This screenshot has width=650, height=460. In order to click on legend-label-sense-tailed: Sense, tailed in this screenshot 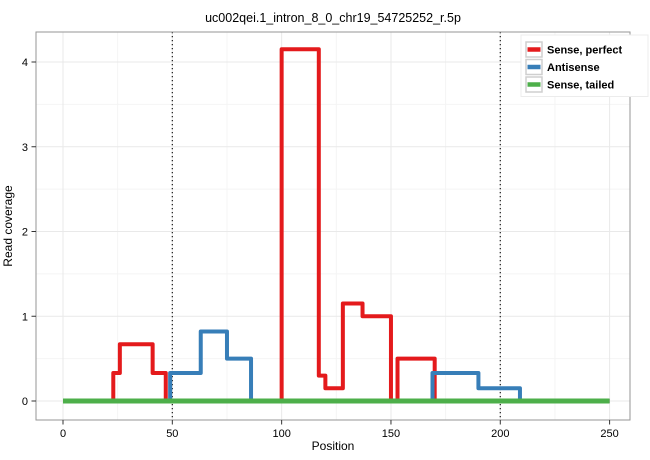, I will do `click(580, 86)`.